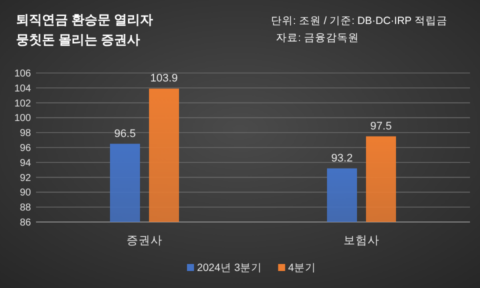 This screenshot has width=480, height=288. I want to click on x-tick-label: 증권사, so click(144, 241).